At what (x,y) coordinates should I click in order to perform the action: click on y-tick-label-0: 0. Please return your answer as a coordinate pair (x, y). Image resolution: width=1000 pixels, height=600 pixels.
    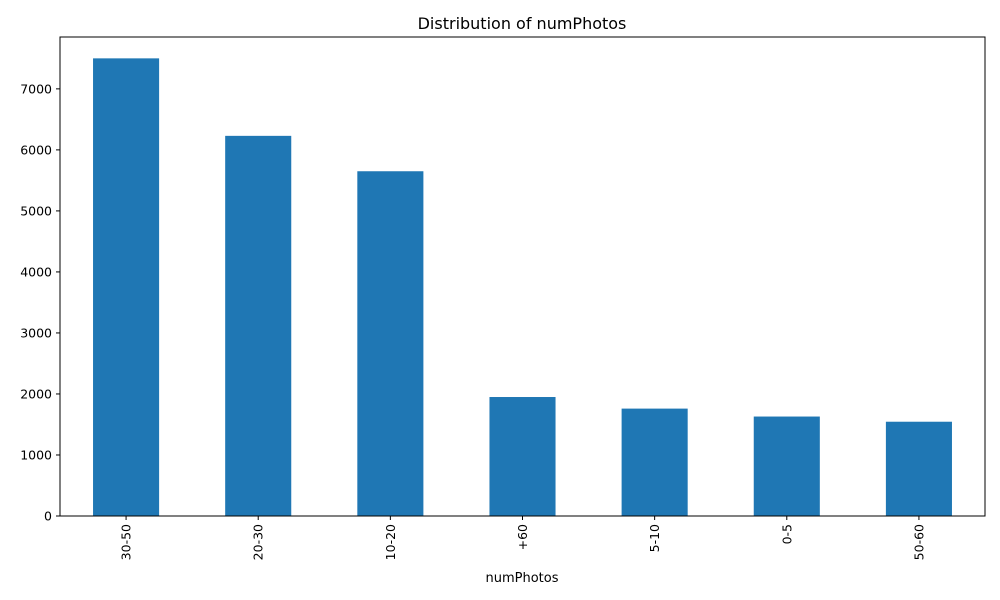
    Looking at the image, I should click on (48, 516).